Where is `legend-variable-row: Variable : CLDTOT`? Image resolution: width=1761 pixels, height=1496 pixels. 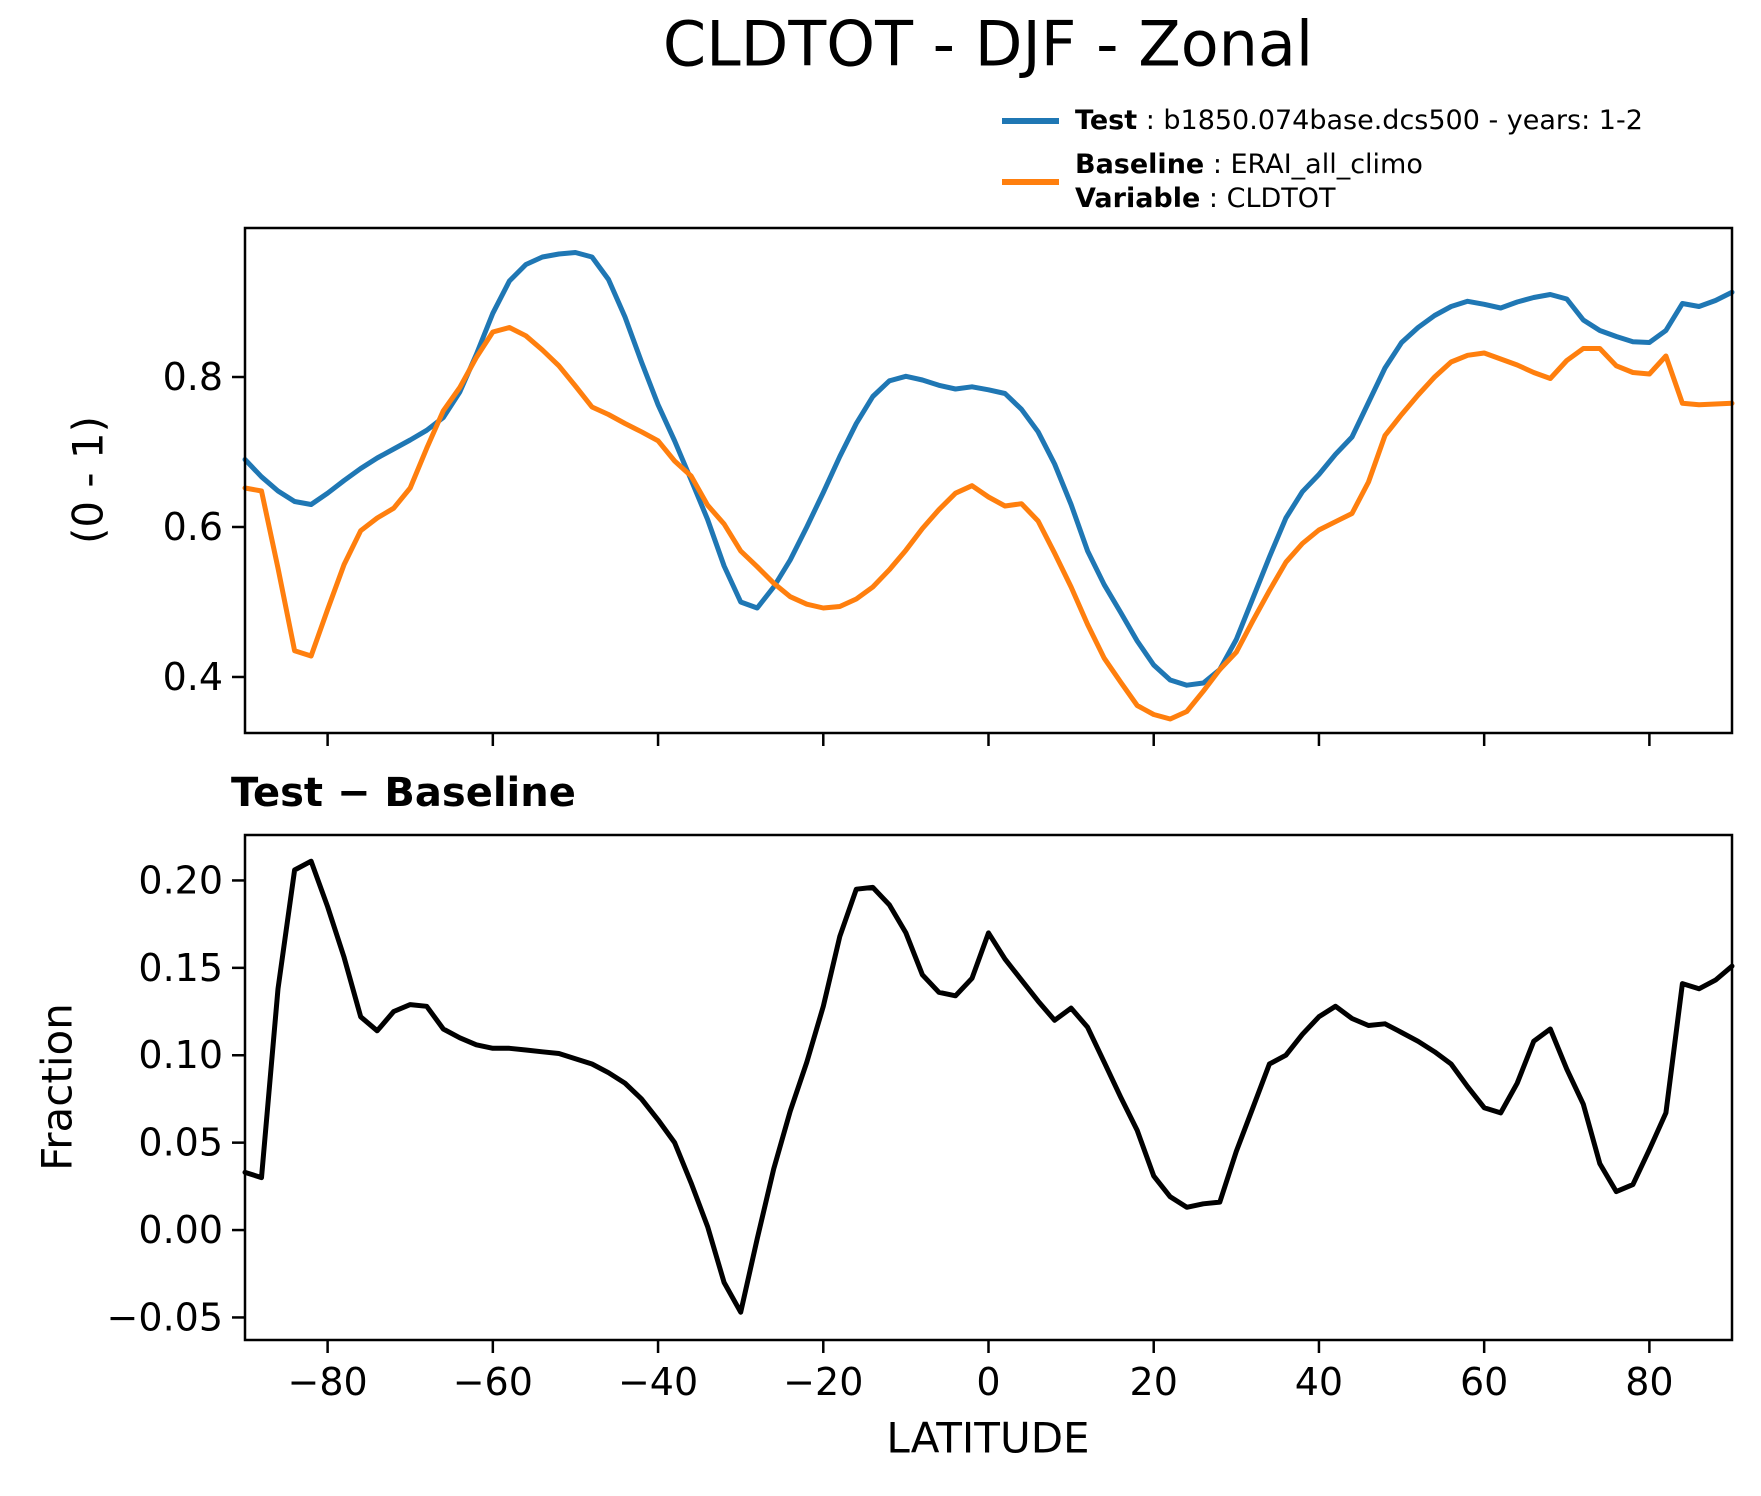
legend-variable-row: Variable : CLDTOT is located at coordinates (1249, 199).